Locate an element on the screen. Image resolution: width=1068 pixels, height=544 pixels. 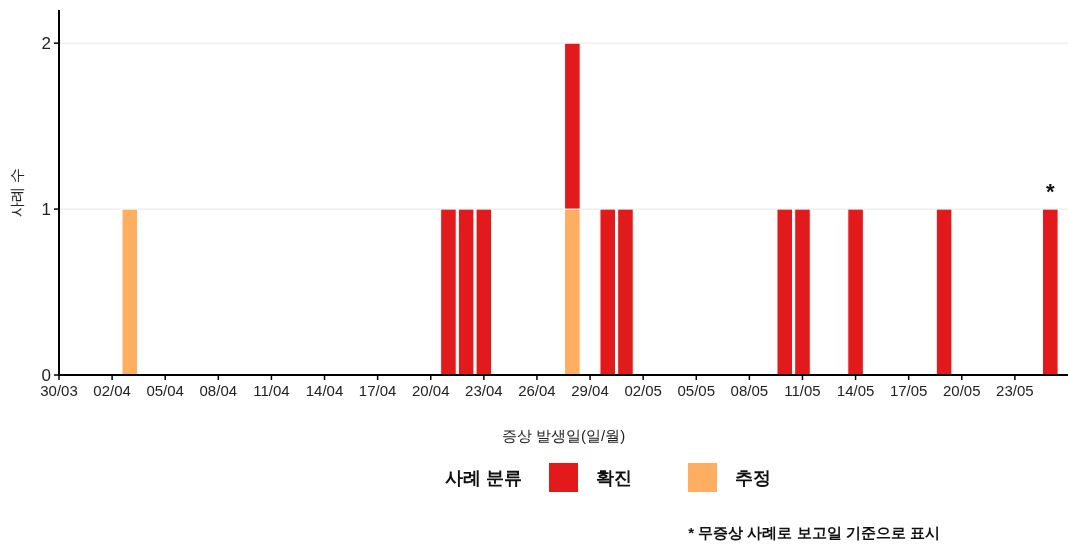
y-axis-title: 사례 수 is located at coordinates (16, 192).